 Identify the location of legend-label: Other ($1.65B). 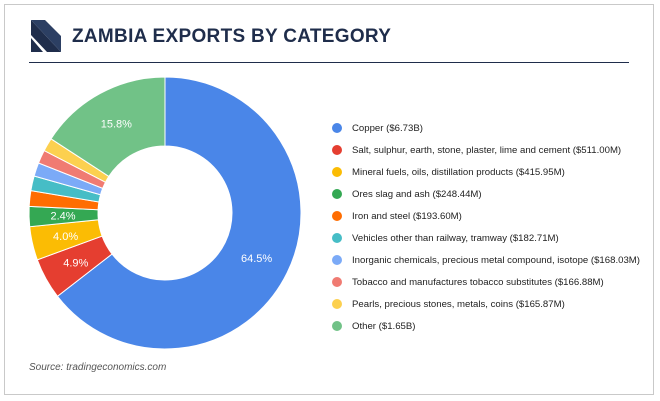
(384, 326).